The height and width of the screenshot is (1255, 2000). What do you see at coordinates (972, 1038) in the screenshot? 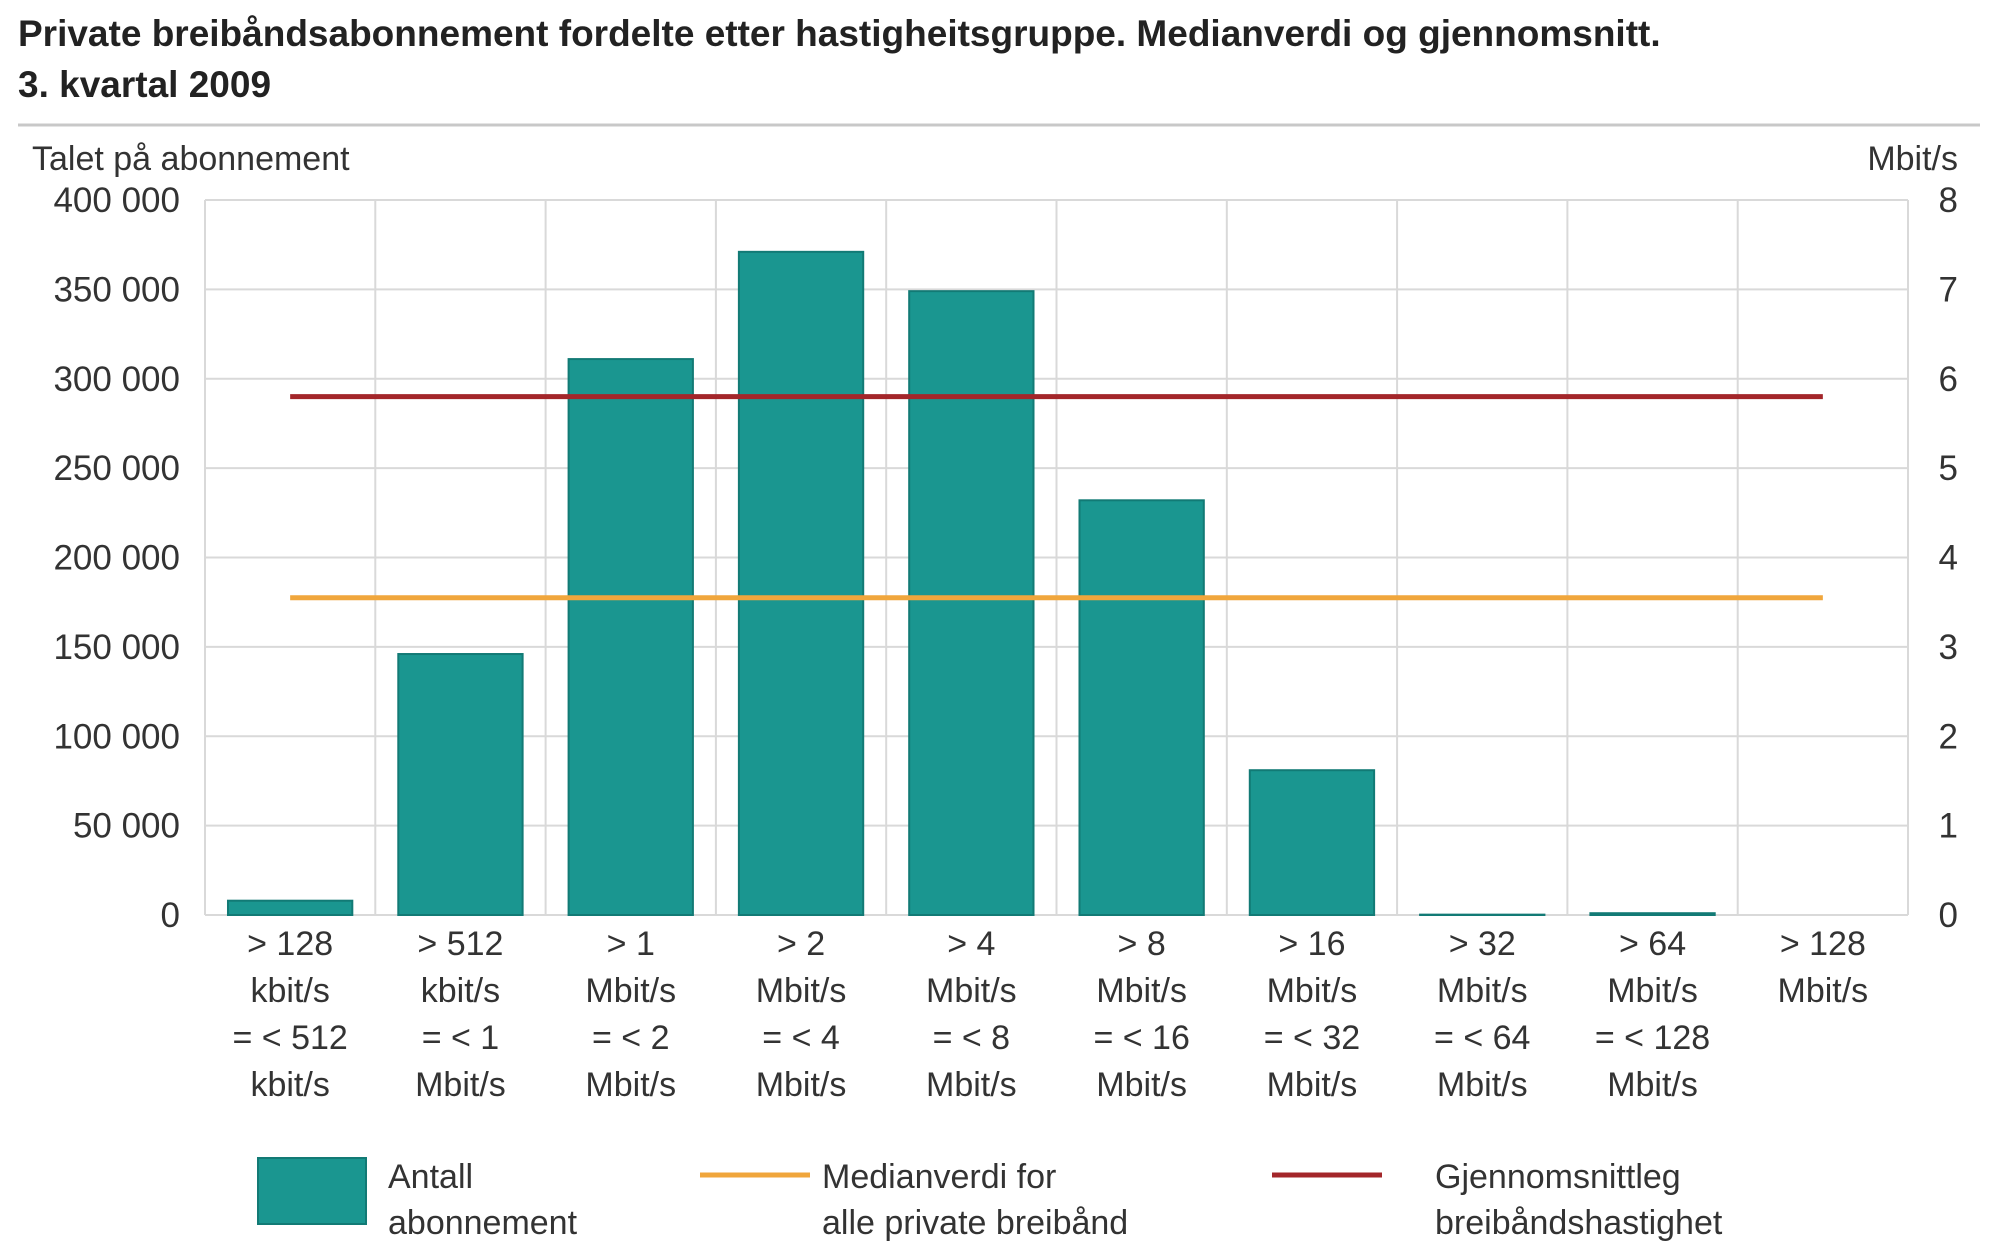
I see `category-label-4-2: = < 8` at bounding box center [972, 1038].